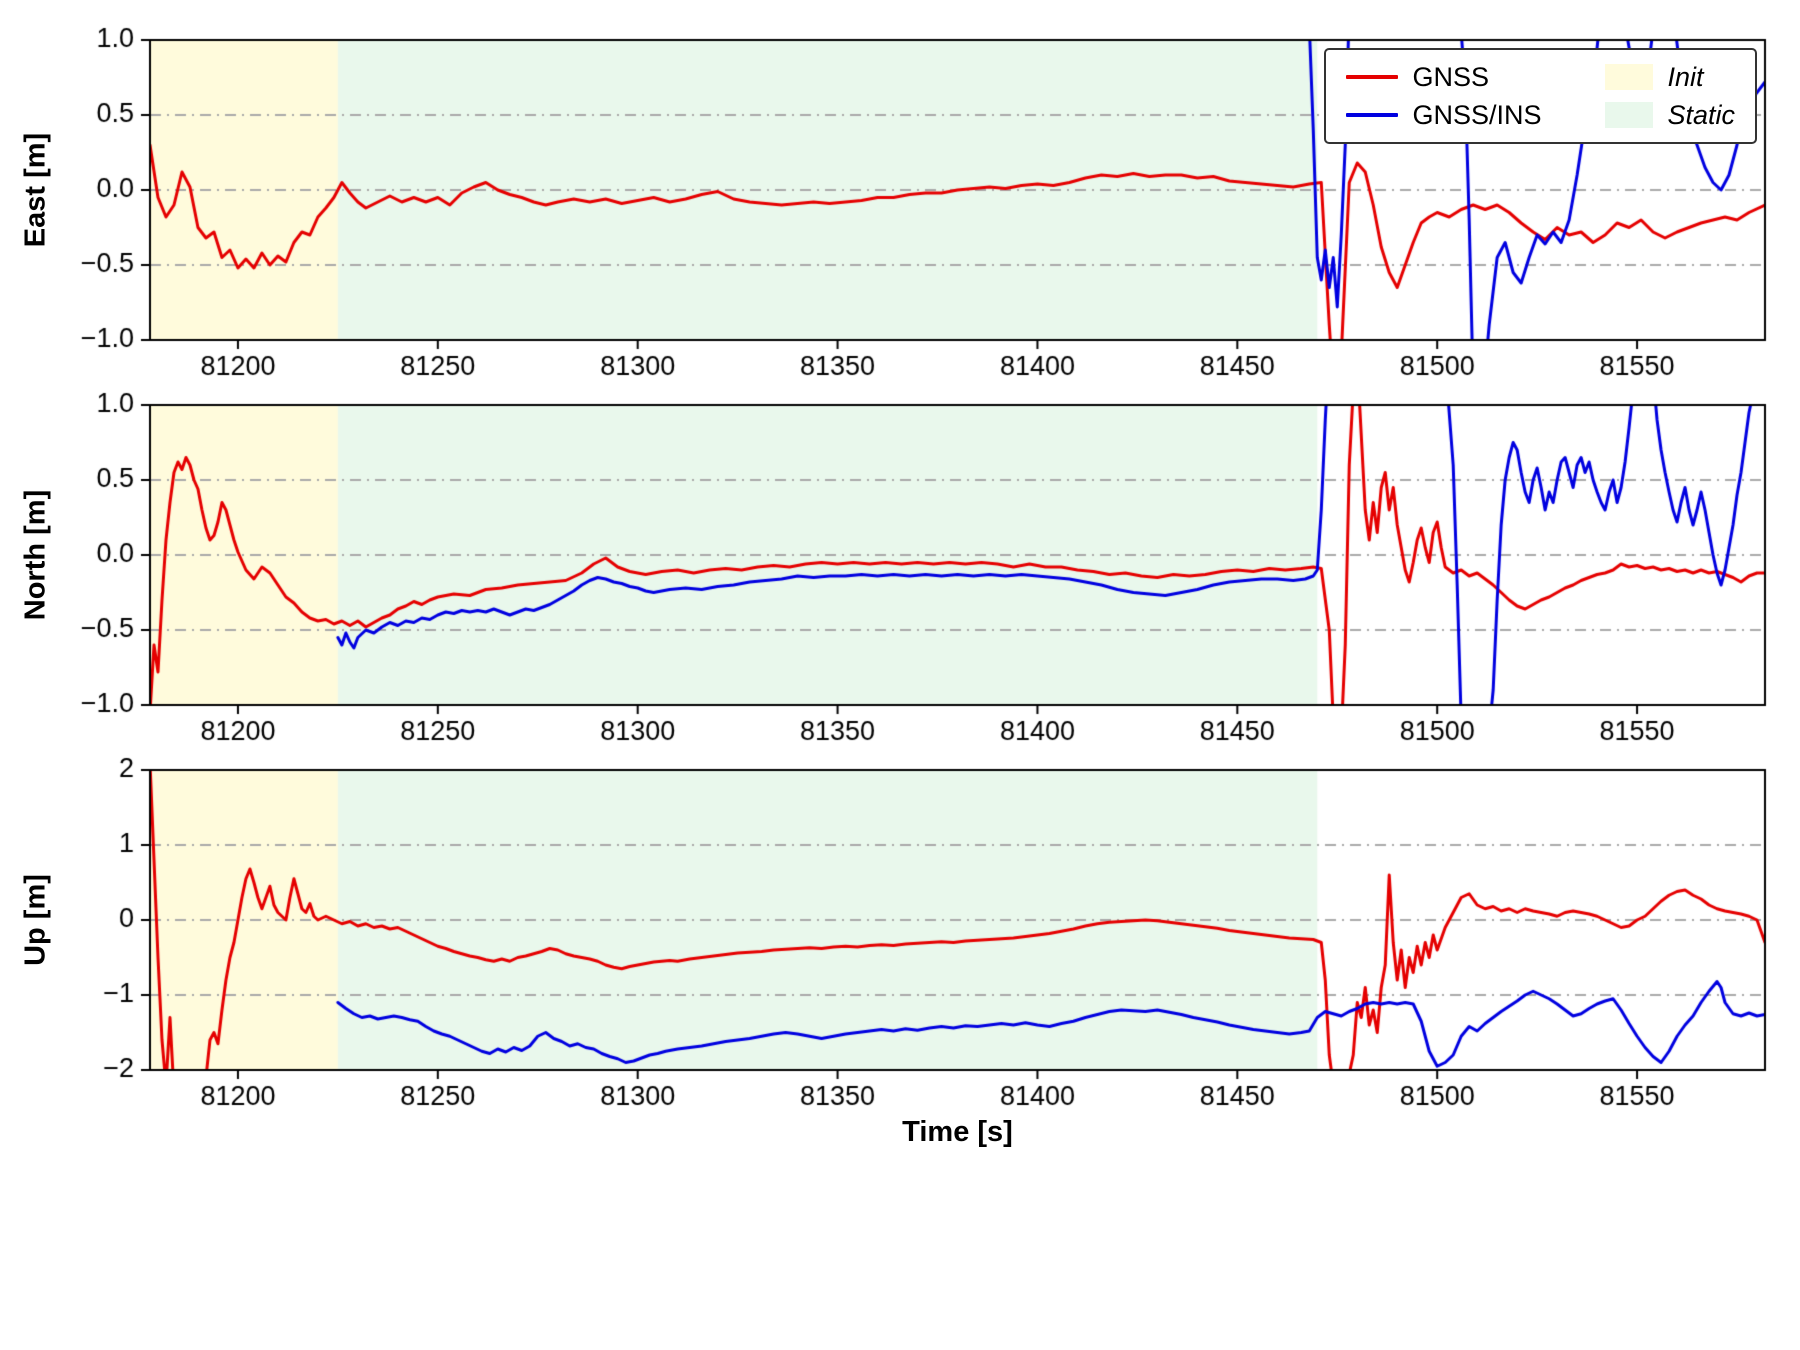 The height and width of the screenshot is (1350, 1800). Describe the element at coordinates (1372, 115) in the screenshot. I see `gnss-ins-line-swatch` at that location.